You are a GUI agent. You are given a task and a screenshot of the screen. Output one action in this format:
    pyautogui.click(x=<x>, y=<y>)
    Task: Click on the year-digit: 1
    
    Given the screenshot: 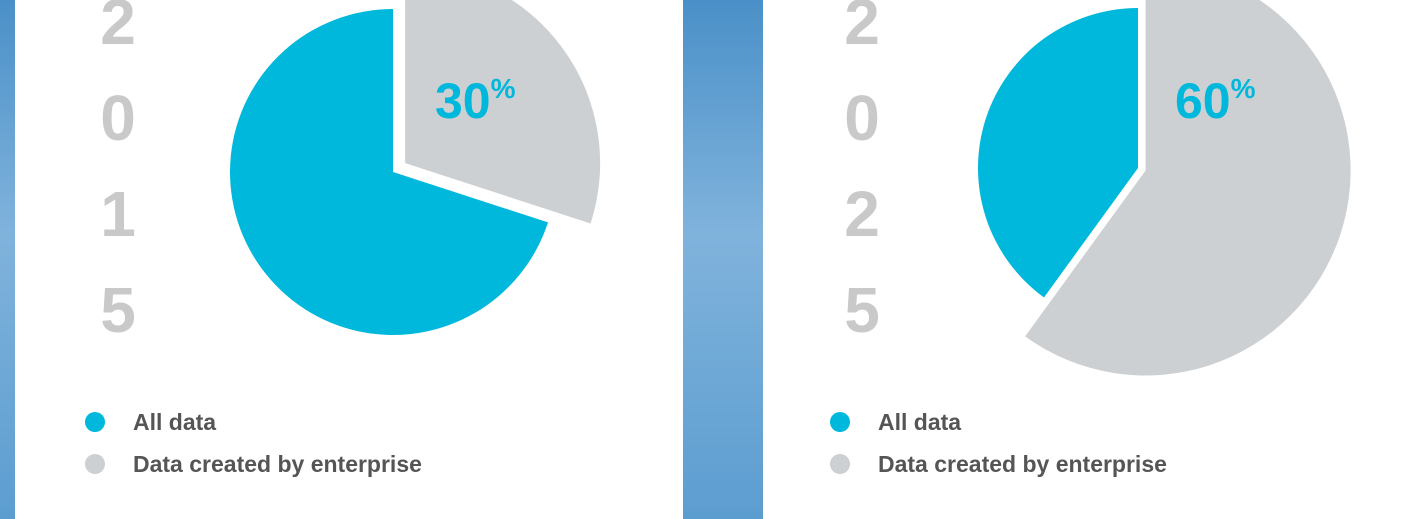 What is the action you would take?
    pyautogui.click(x=118, y=214)
    